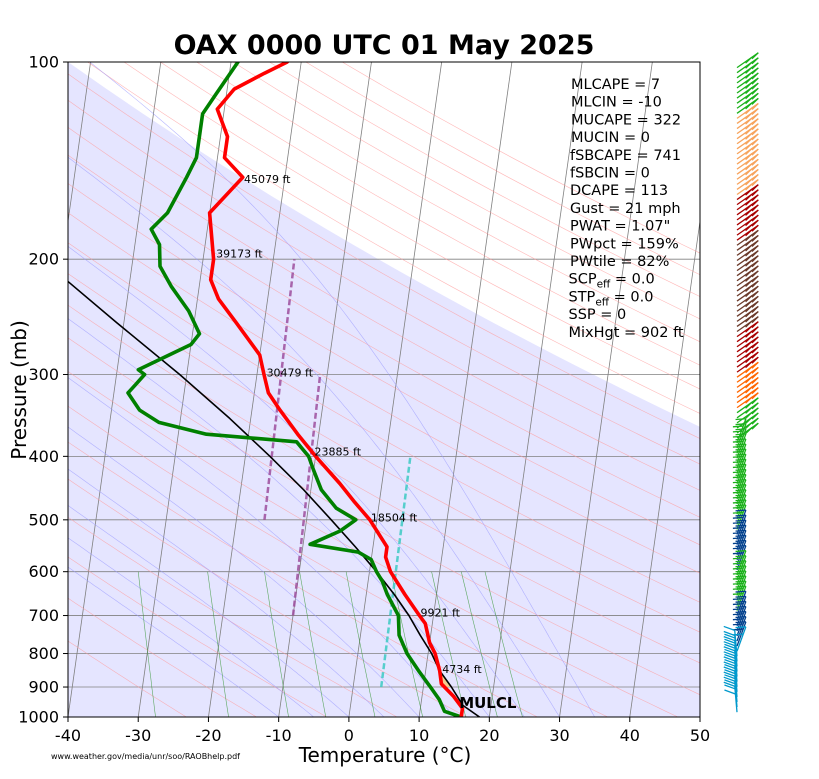  Describe the element at coordinates (612, 281) in the screenshot. I see `index-scp: SCPeff = 0.0` at that location.